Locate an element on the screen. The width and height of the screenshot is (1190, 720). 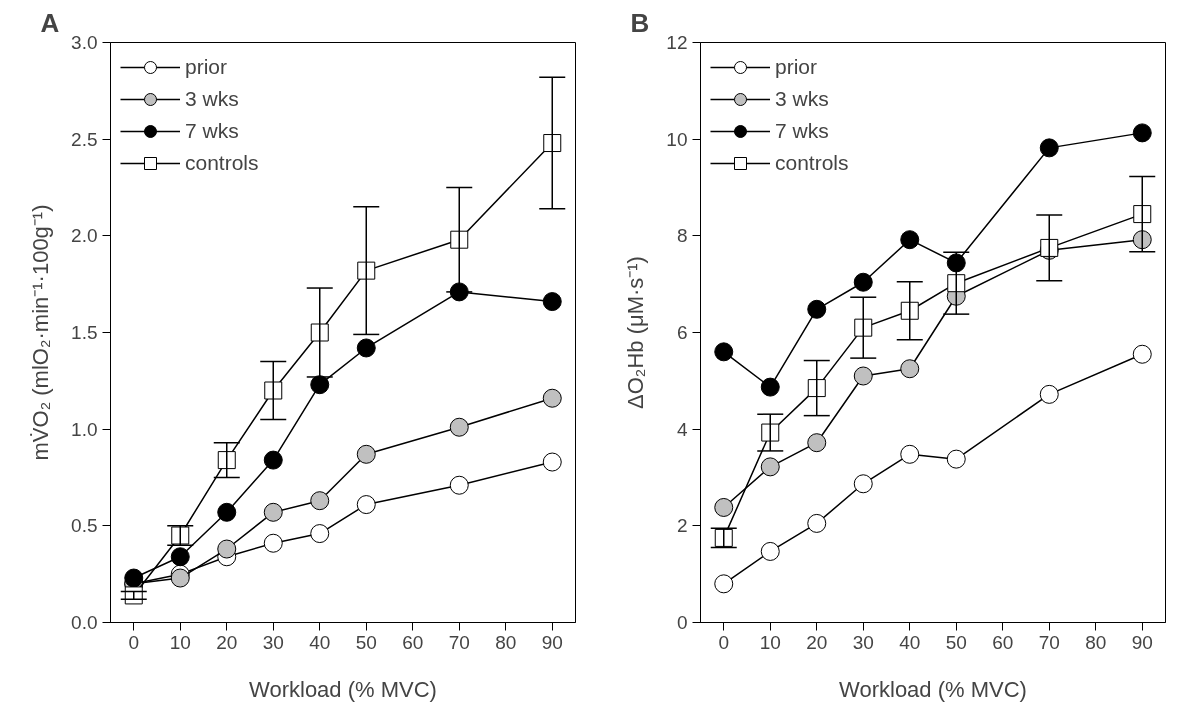
y-tick-label: 4 is located at coordinates (682, 429).